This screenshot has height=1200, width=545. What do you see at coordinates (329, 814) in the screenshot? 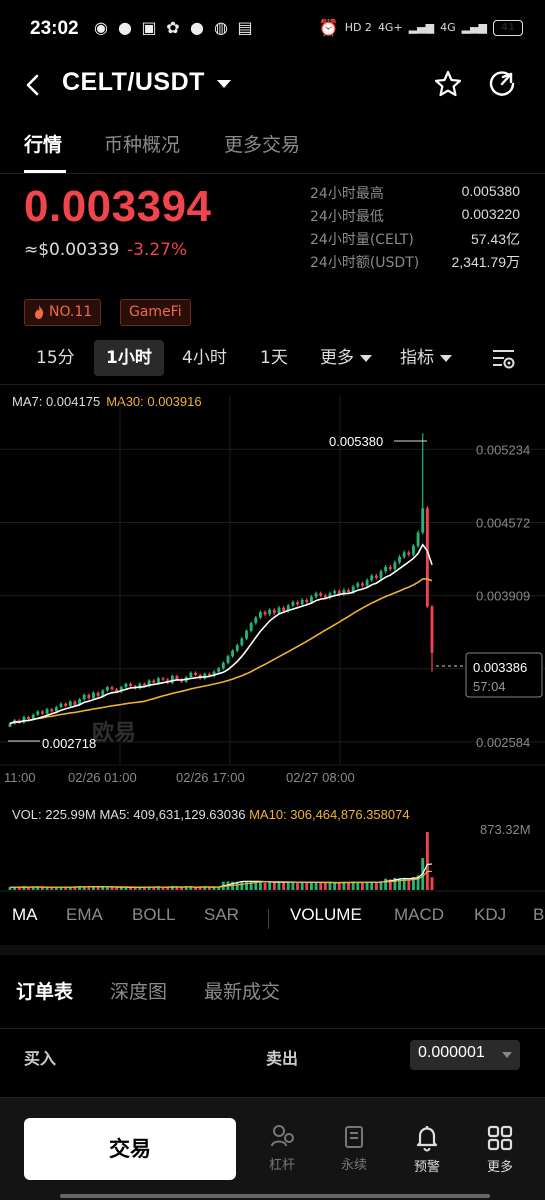
I see `vol-ma10: MA10: 306,464,876.358074` at bounding box center [329, 814].